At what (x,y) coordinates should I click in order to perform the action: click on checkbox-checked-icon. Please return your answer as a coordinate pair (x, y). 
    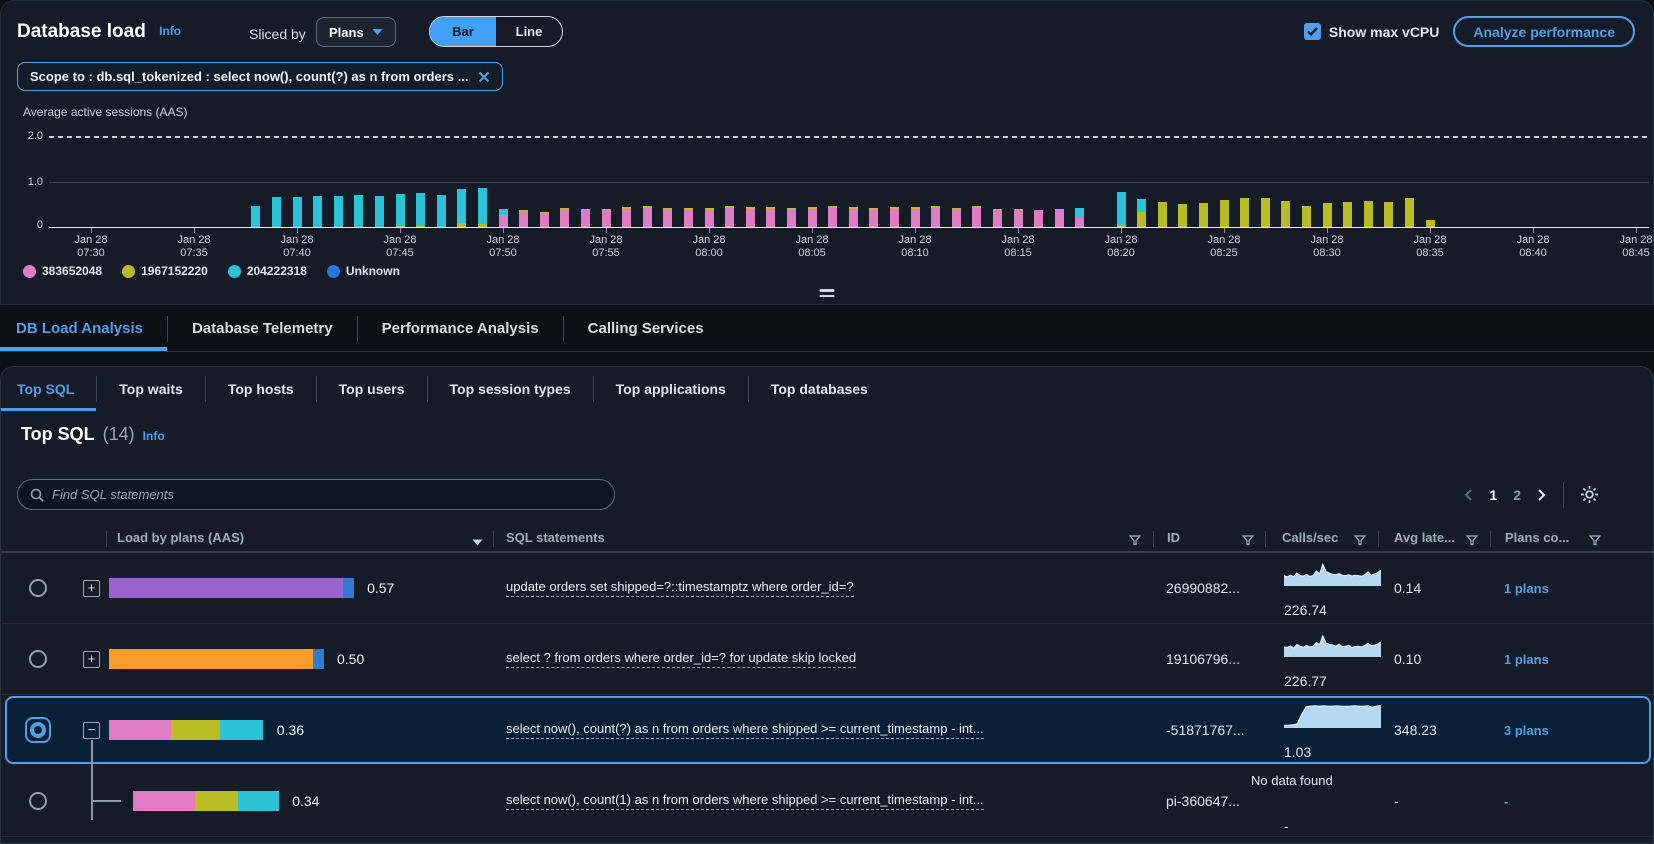
    Looking at the image, I should click on (1312, 31).